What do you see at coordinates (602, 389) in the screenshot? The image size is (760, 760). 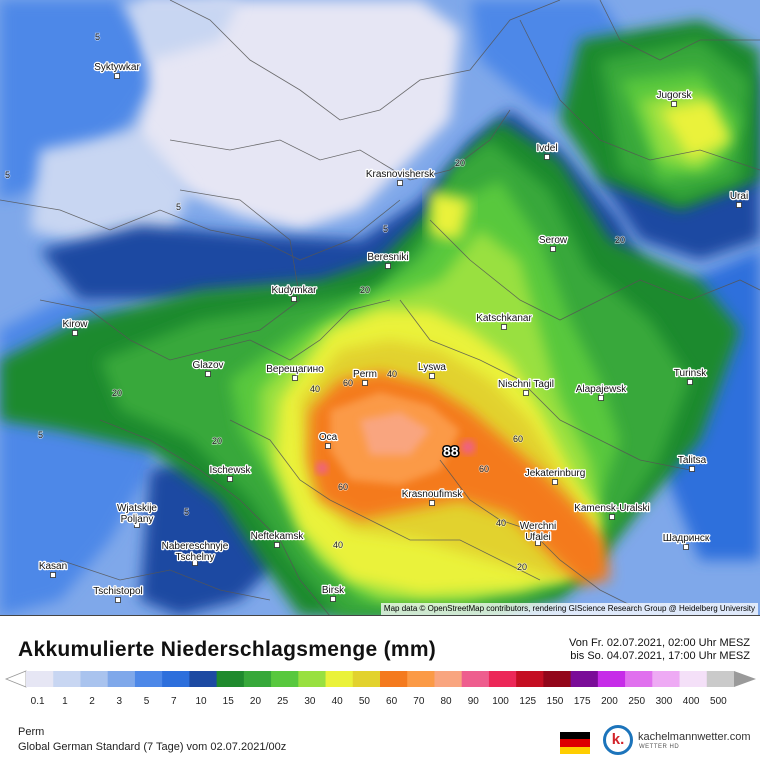 I see `city-label: Alapajewsk` at bounding box center [602, 389].